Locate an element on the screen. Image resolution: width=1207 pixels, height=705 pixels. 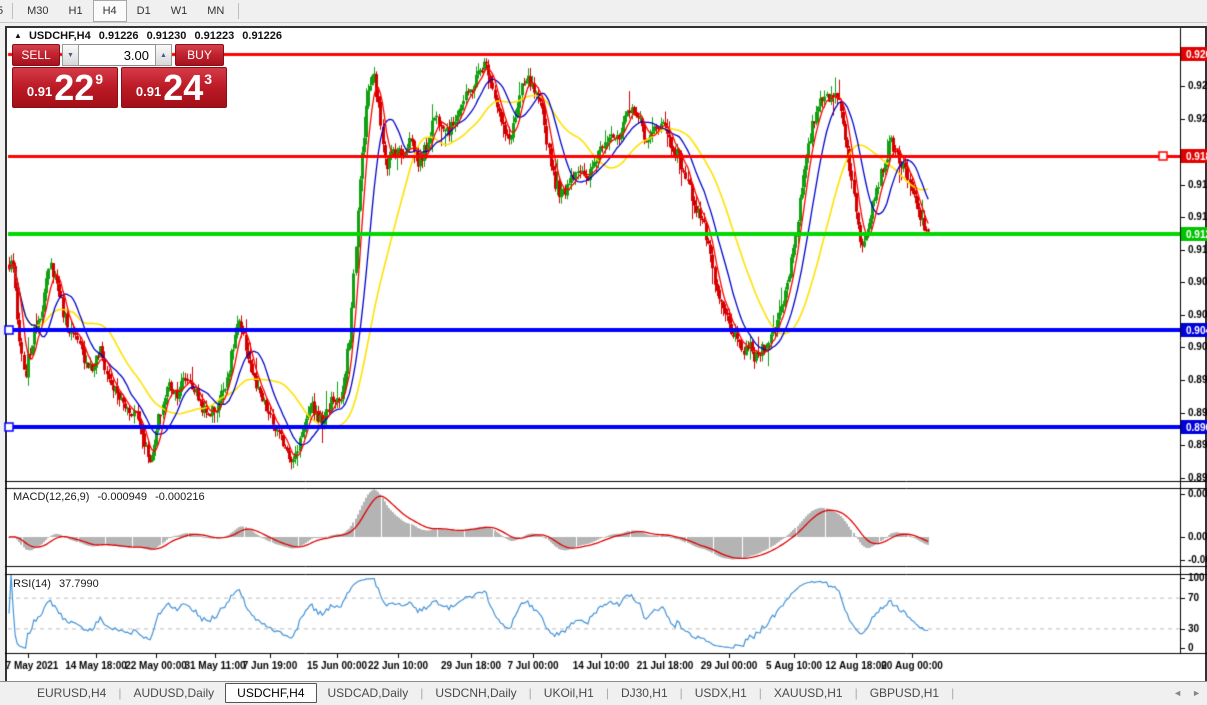
trade-prices-row: 0.91 22 9 0.91 24 3 is located at coordinates (120, 87).